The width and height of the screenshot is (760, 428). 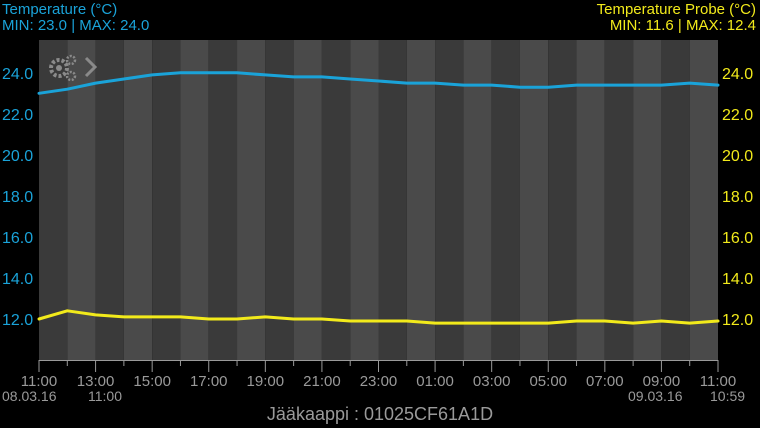 What do you see at coordinates (605, 381) in the screenshot?
I see `x-tick-label: 07:00` at bounding box center [605, 381].